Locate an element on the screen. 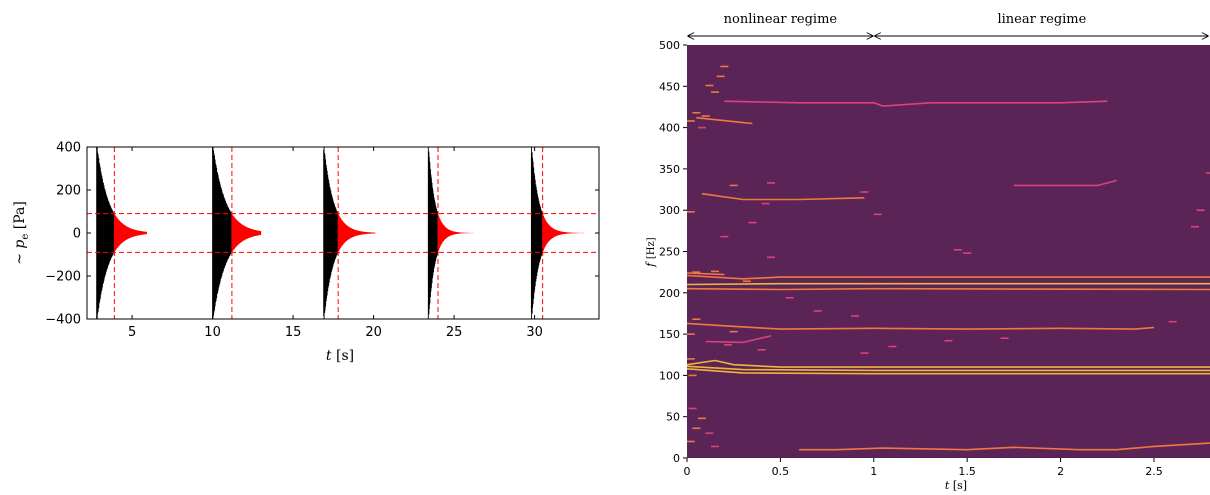  right-x-tick-label: 1 is located at coordinates (873, 471).